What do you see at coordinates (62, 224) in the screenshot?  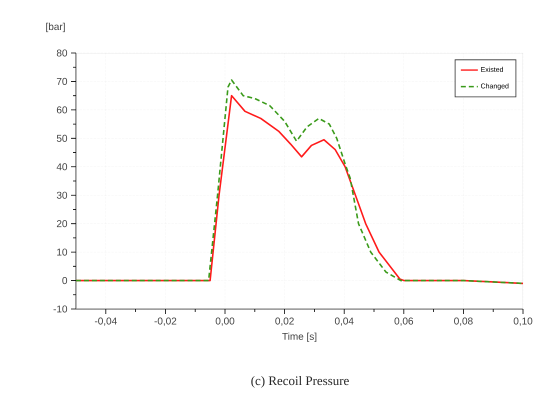 I see `y-tick-label: 20` at bounding box center [62, 224].